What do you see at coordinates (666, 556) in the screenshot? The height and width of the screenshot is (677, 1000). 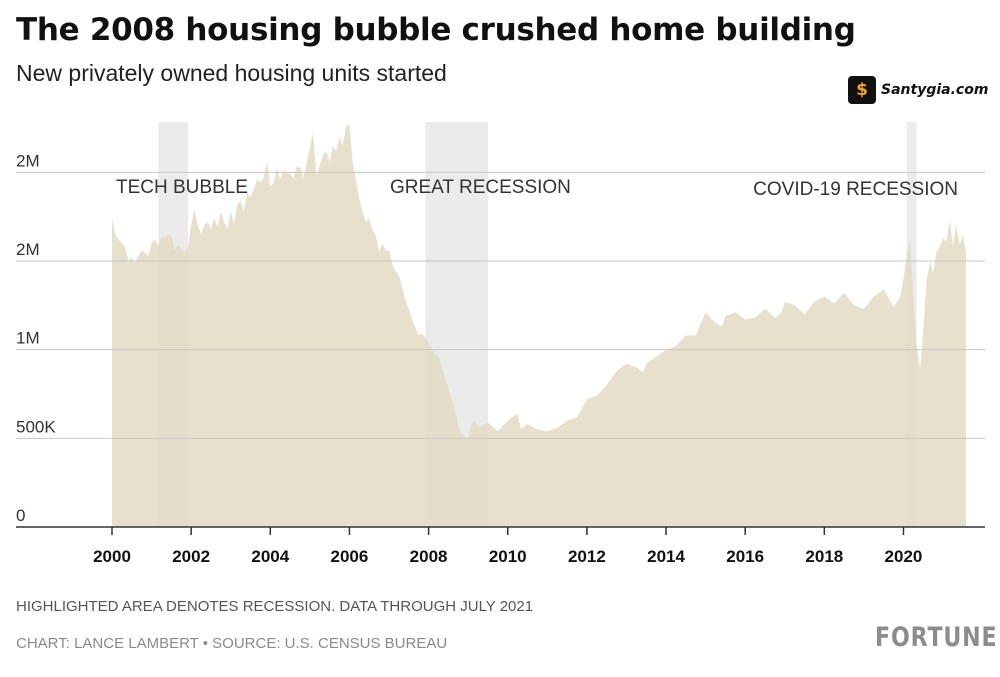 I see `x-tick-label-7: 2014` at bounding box center [666, 556].